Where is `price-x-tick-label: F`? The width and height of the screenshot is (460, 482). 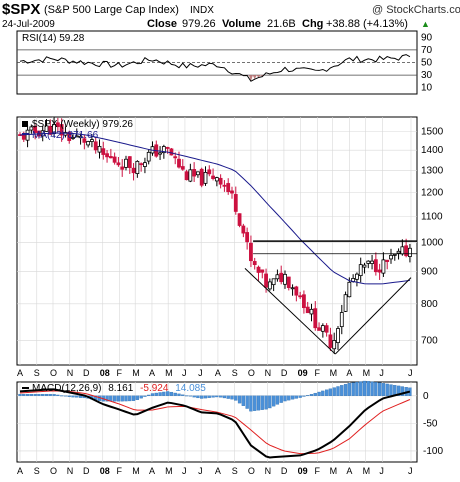 price-x-tick-label: F is located at coordinates (317, 373).